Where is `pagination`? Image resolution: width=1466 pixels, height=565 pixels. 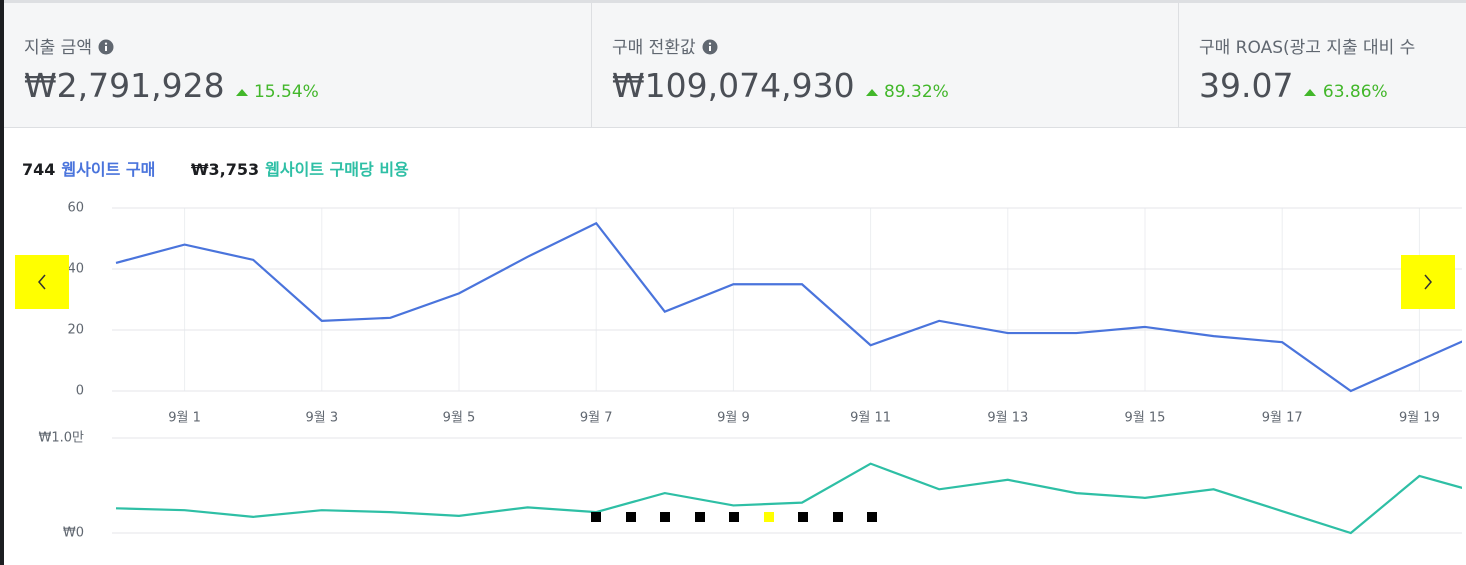 pagination is located at coordinates (734, 517).